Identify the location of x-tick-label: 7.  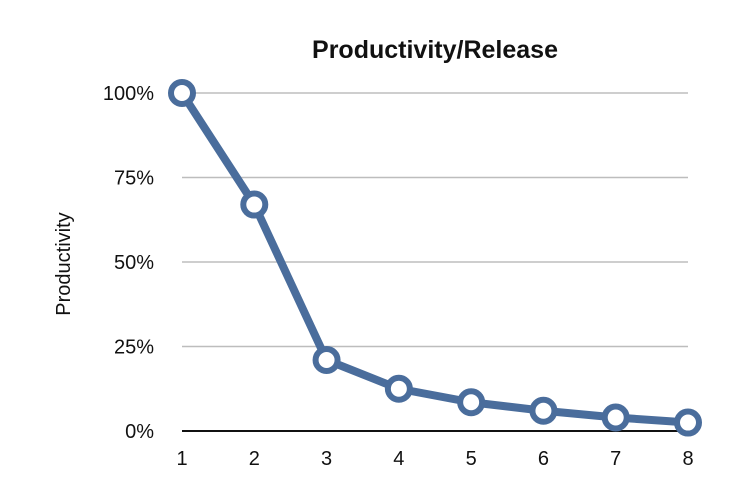
(615, 459).